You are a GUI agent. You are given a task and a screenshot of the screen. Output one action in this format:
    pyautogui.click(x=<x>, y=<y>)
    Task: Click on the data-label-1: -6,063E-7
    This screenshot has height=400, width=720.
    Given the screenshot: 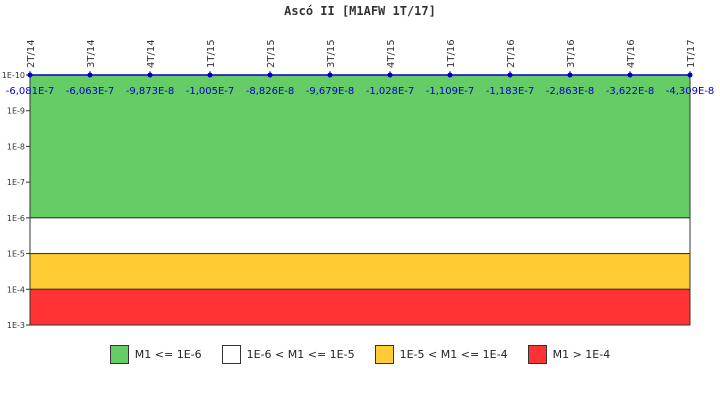 What is the action you would take?
    pyautogui.click(x=90, y=91)
    